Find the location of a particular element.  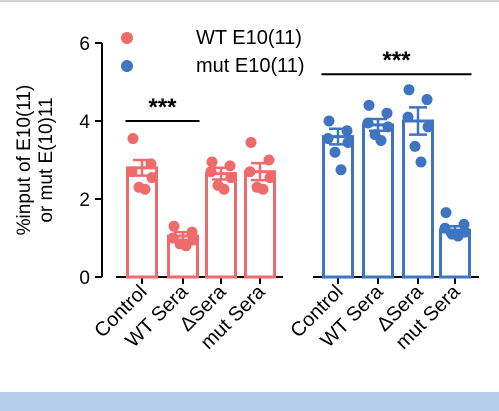

legend: WT E10(11) mut E10(11) is located at coordinates (213, 52).